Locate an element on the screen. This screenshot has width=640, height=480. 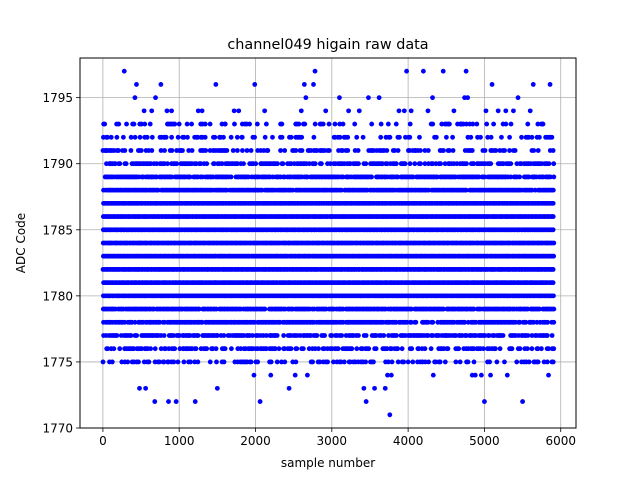
x-tick-label: 3000 is located at coordinates (332, 441).